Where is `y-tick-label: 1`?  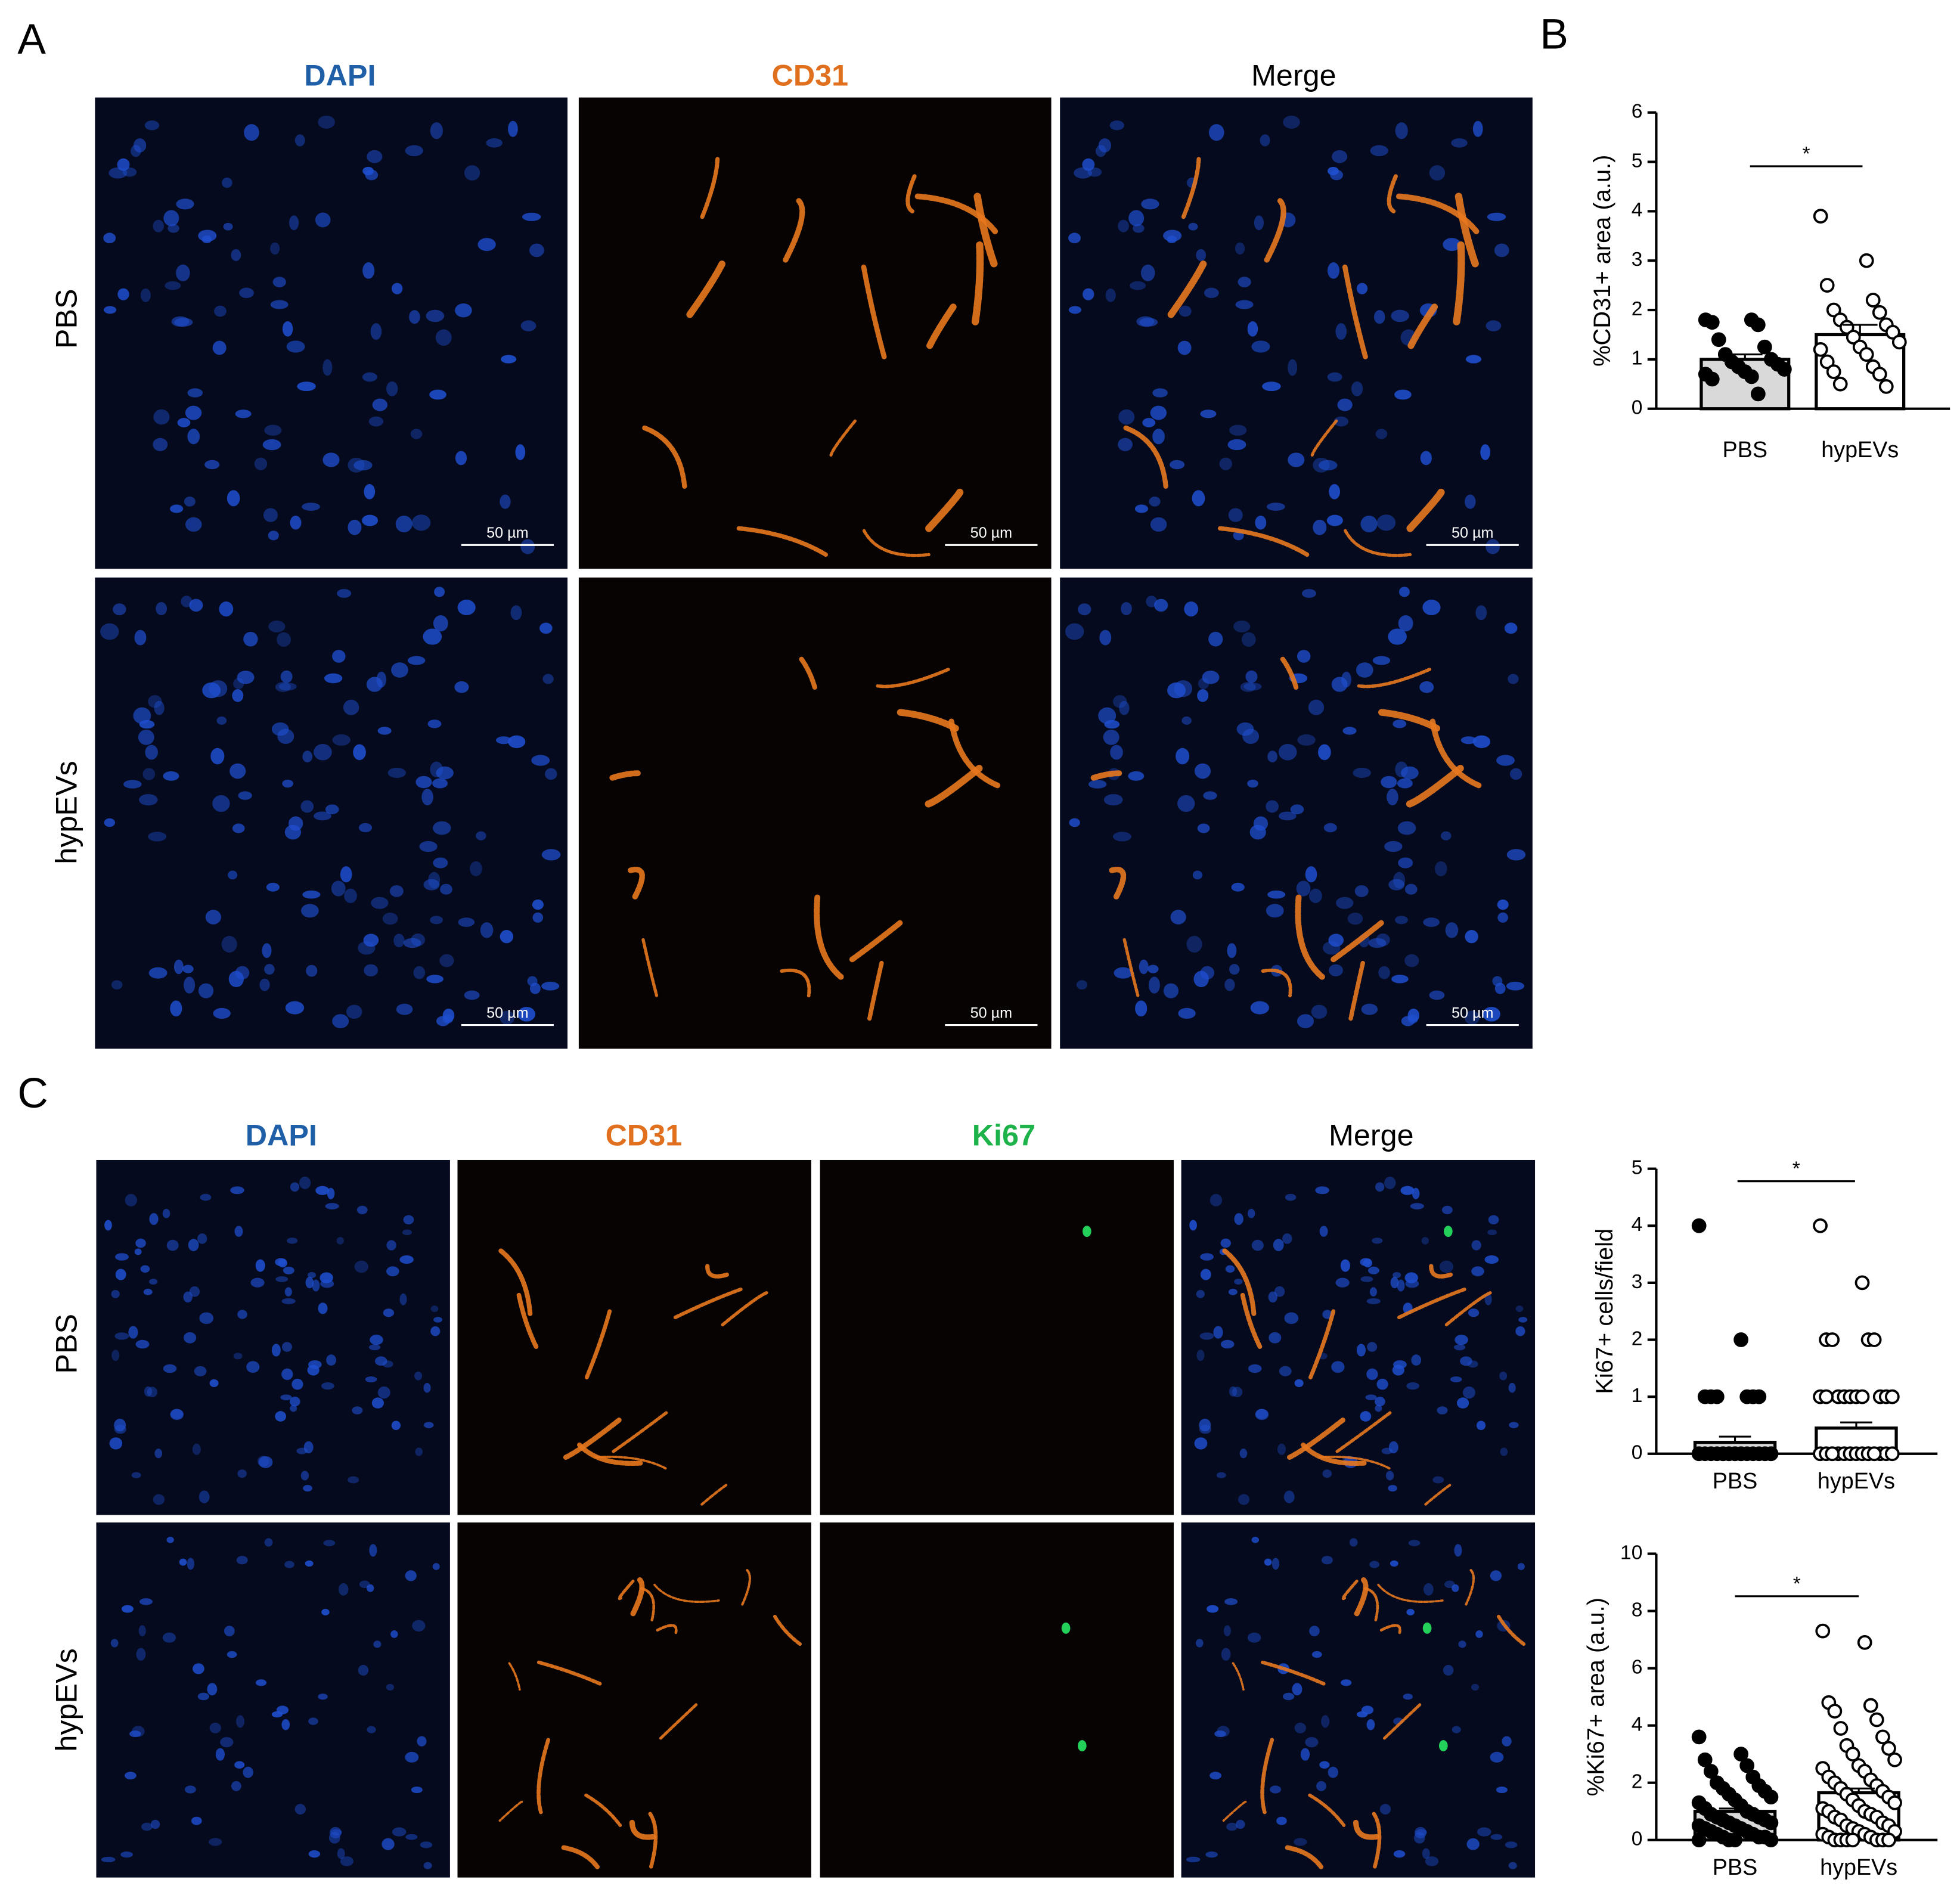
y-tick-label: 1 is located at coordinates (1637, 1396).